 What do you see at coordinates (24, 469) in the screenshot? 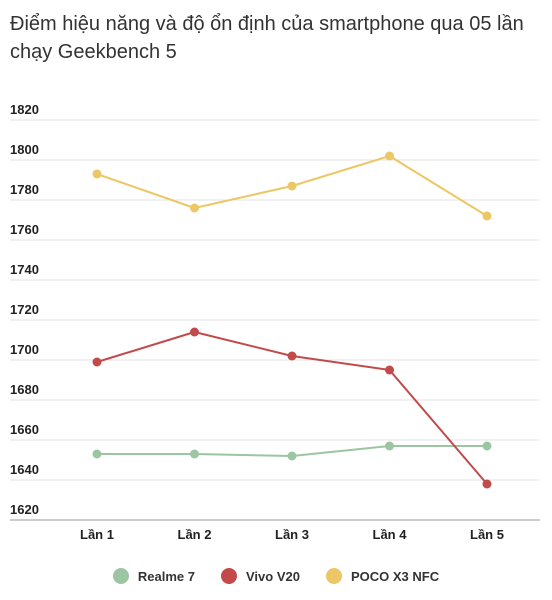
I see `y-tick-label-1640: 1640` at bounding box center [24, 469].